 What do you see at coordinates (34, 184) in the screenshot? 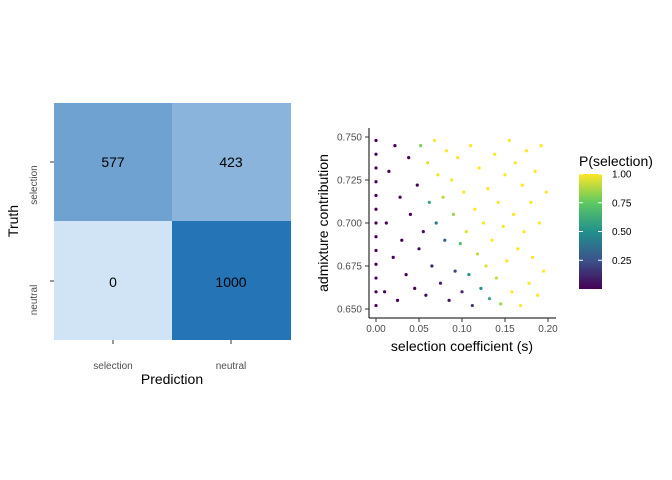
I see `y-tick-label-selection: selection` at bounding box center [34, 184].